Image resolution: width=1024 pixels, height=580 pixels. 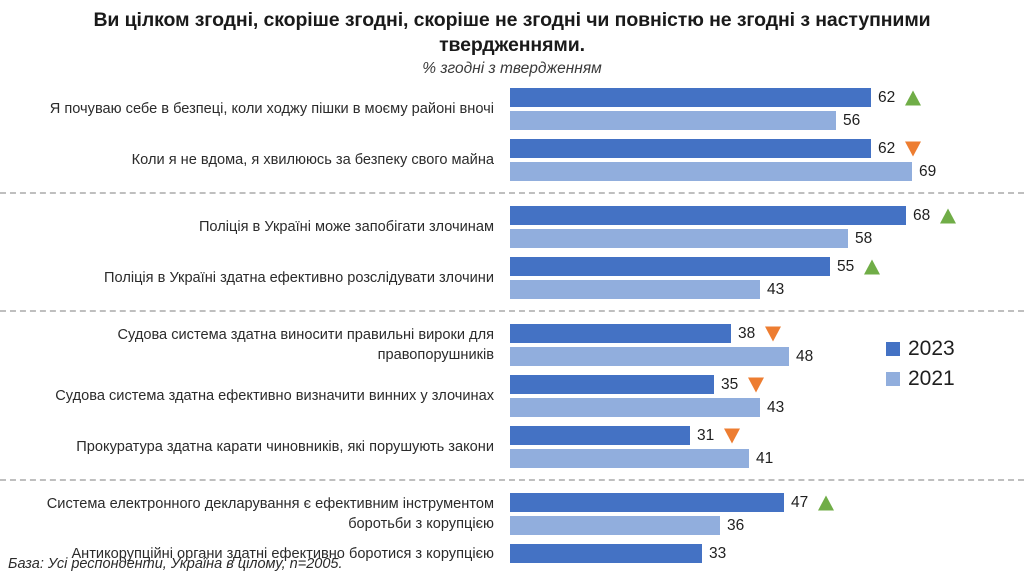 I want to click on bar-value-label: 68, so click(x=922, y=215).